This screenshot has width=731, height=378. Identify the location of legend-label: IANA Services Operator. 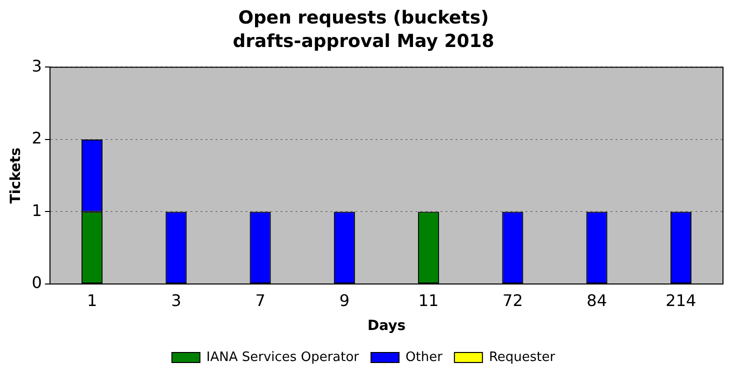
(283, 357).